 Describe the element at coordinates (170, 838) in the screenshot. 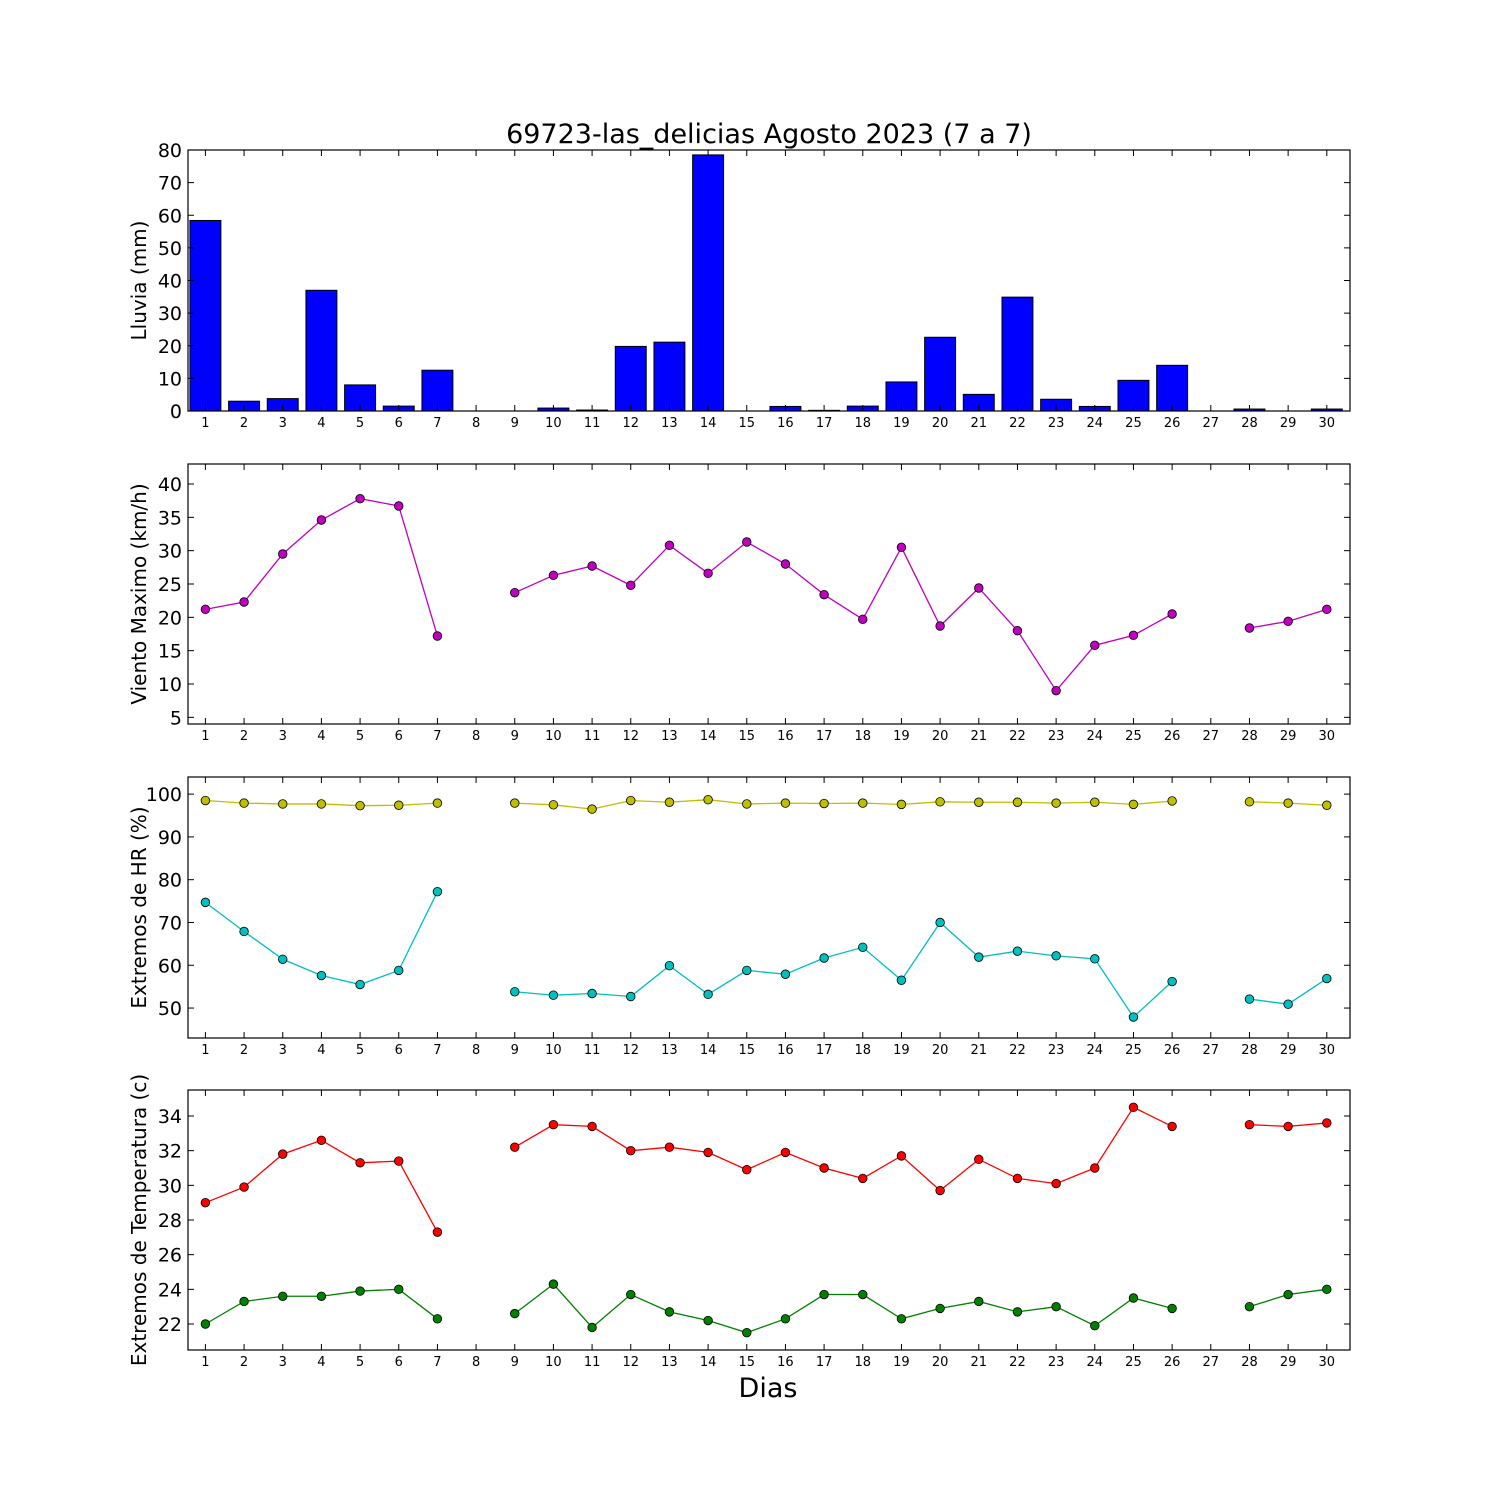

I see `hr-y-tick-label: 90` at that location.